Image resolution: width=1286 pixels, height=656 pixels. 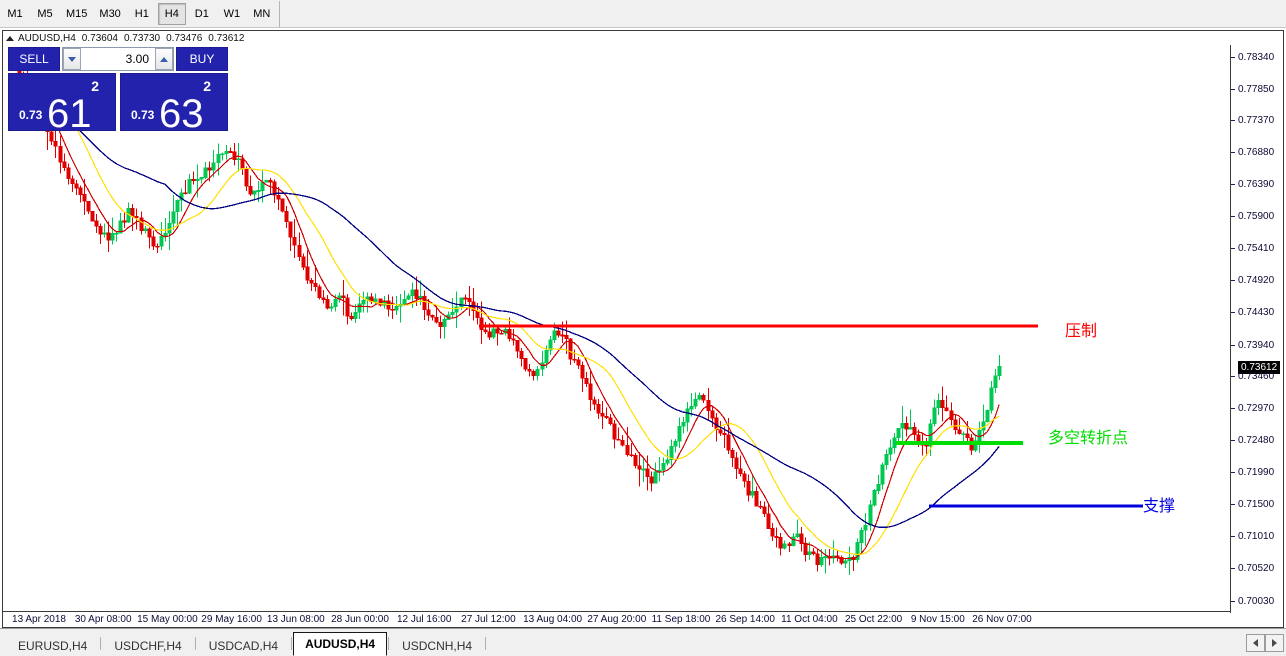 I want to click on volume-decrement-button, so click(x=72, y=59).